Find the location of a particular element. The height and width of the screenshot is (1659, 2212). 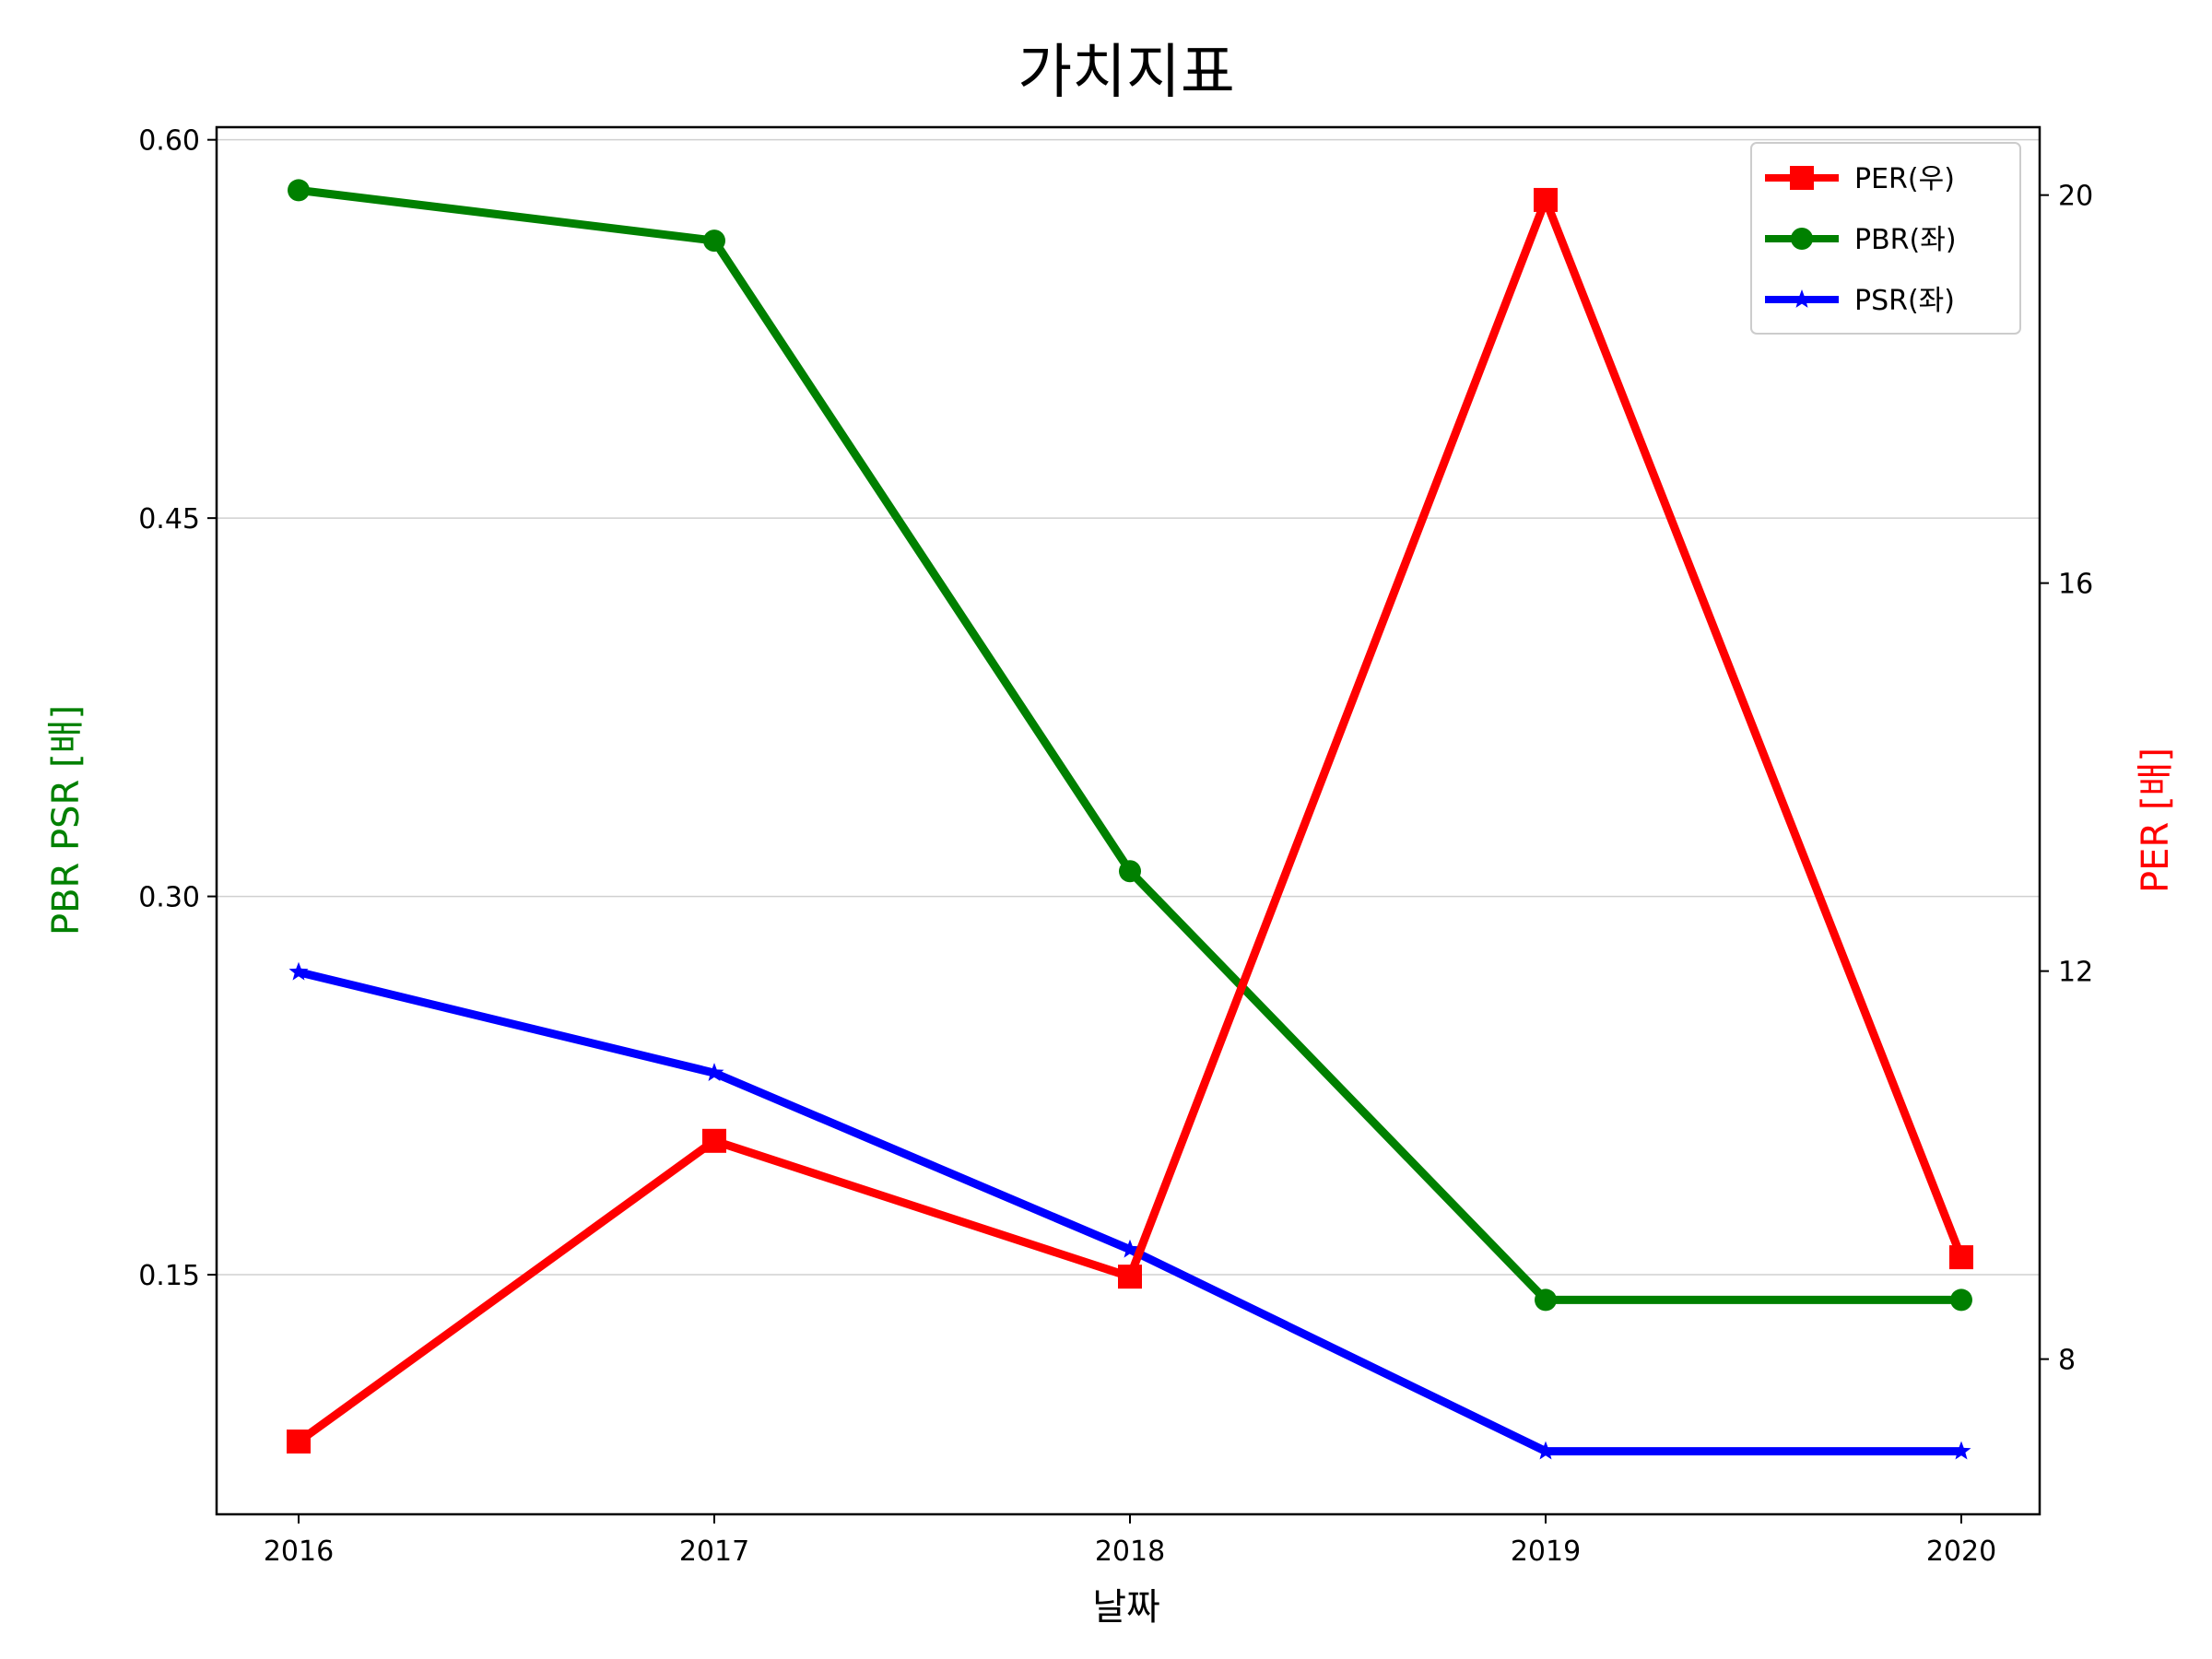

right-tick-label: 16 is located at coordinates (2075, 585).